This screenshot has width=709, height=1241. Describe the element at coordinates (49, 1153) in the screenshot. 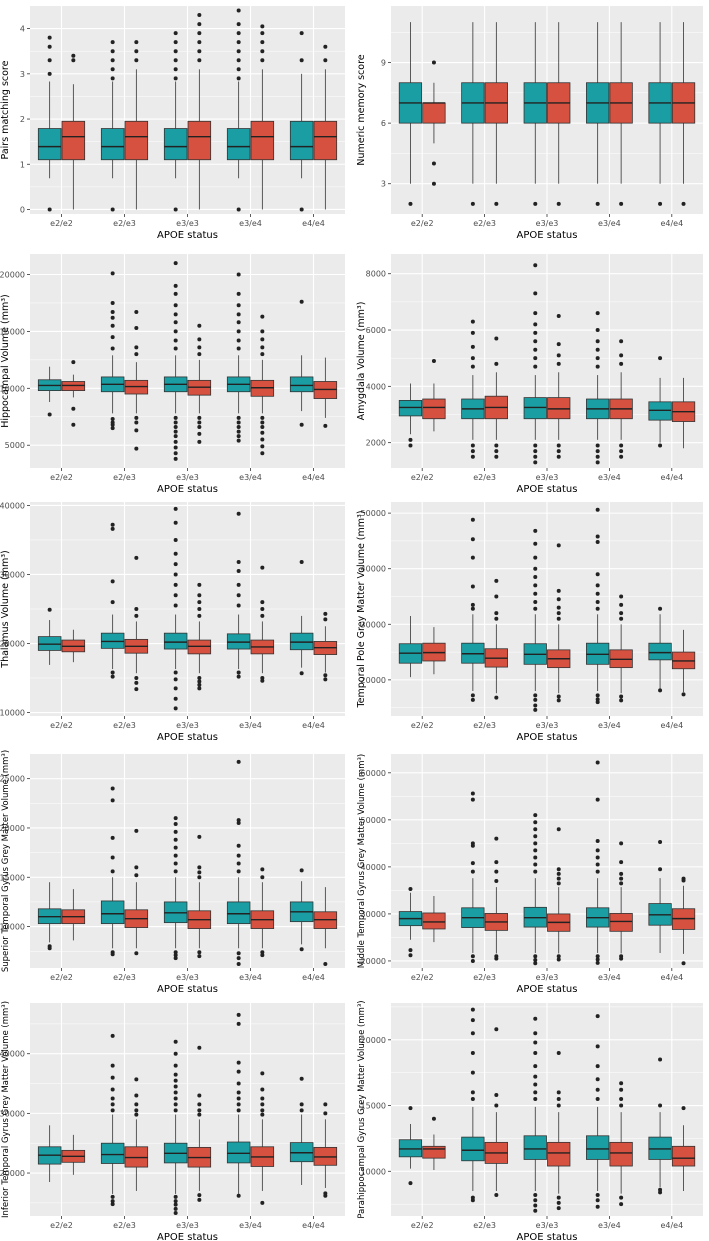

I see `box-teal-e2-e2` at that location.